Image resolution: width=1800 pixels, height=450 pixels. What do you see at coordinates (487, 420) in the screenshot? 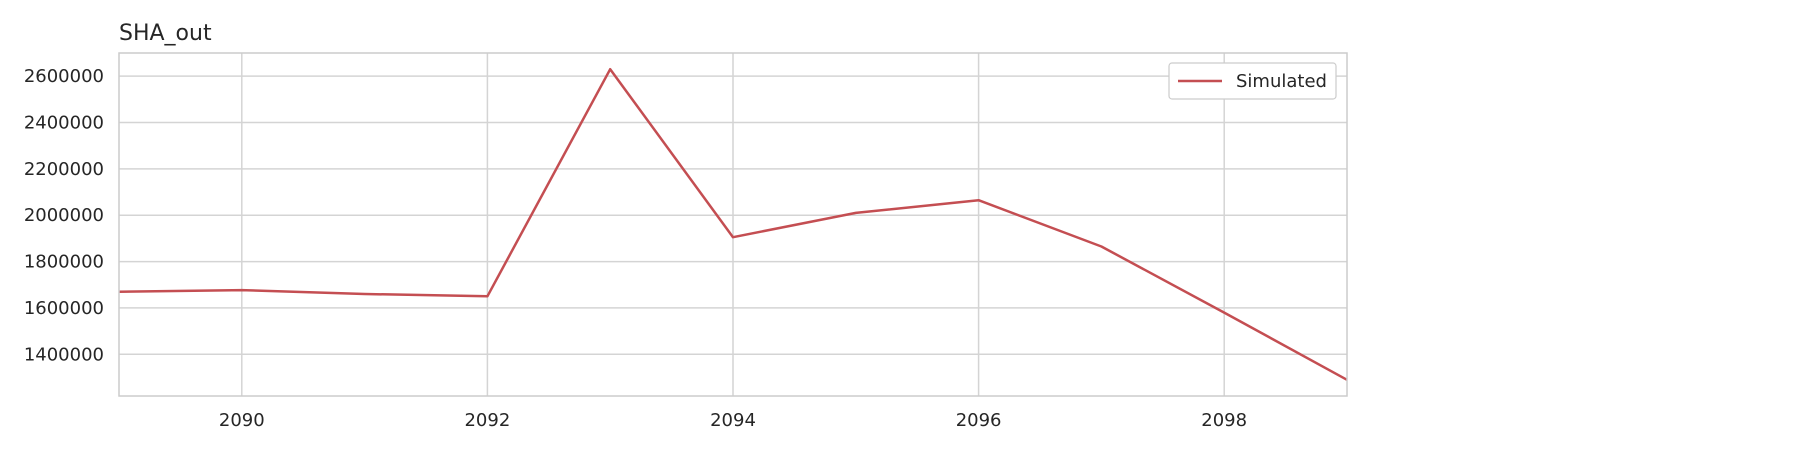
I see `x-tick-label: 2092` at bounding box center [487, 420].